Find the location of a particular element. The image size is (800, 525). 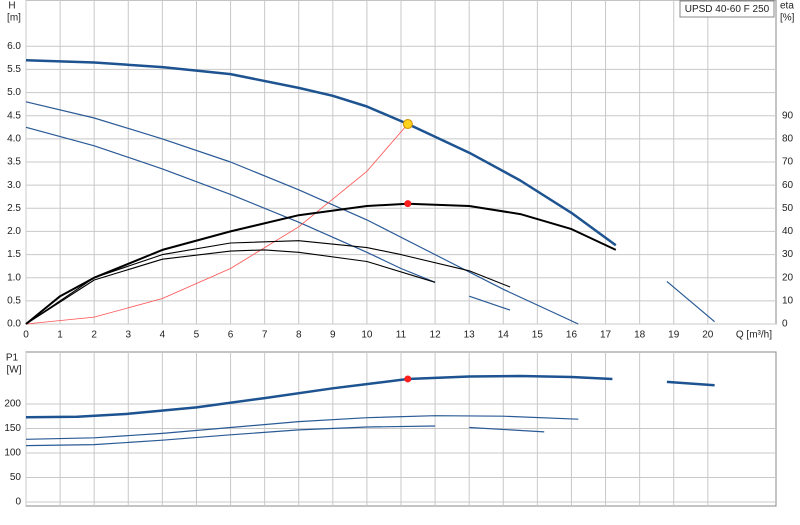

x-tick-label: 14 is located at coordinates (504, 335).